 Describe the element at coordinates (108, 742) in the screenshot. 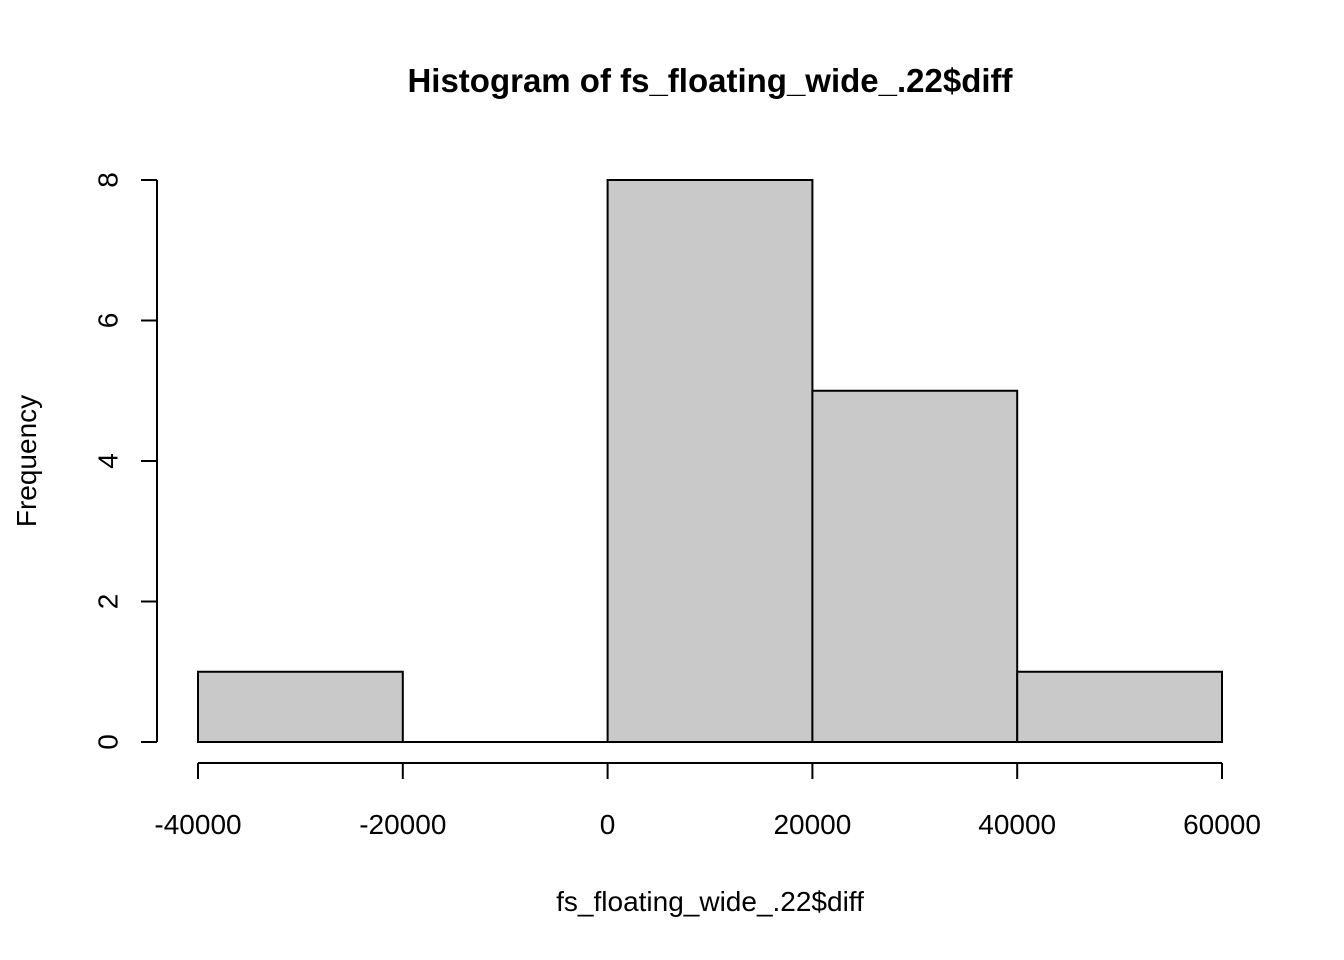

I see `y-tick-label: 0` at that location.